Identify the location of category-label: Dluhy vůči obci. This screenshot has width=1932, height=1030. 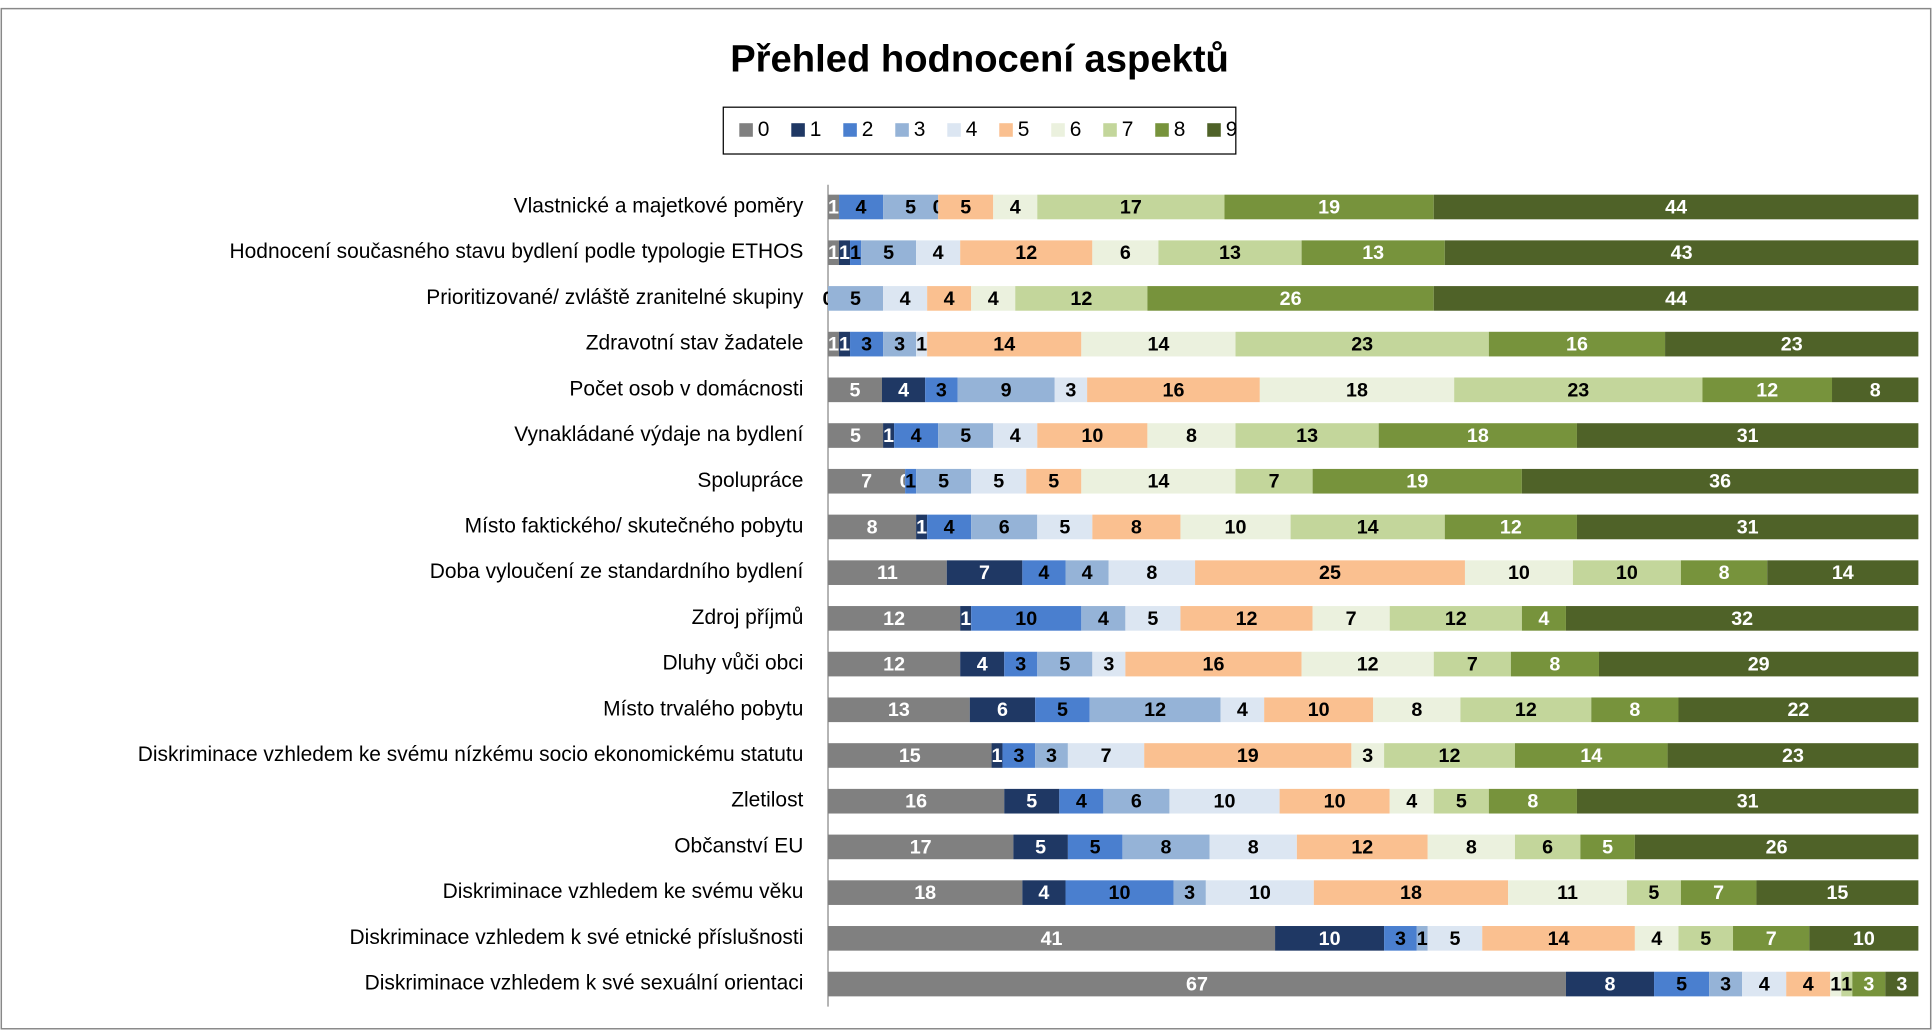
(733, 663).